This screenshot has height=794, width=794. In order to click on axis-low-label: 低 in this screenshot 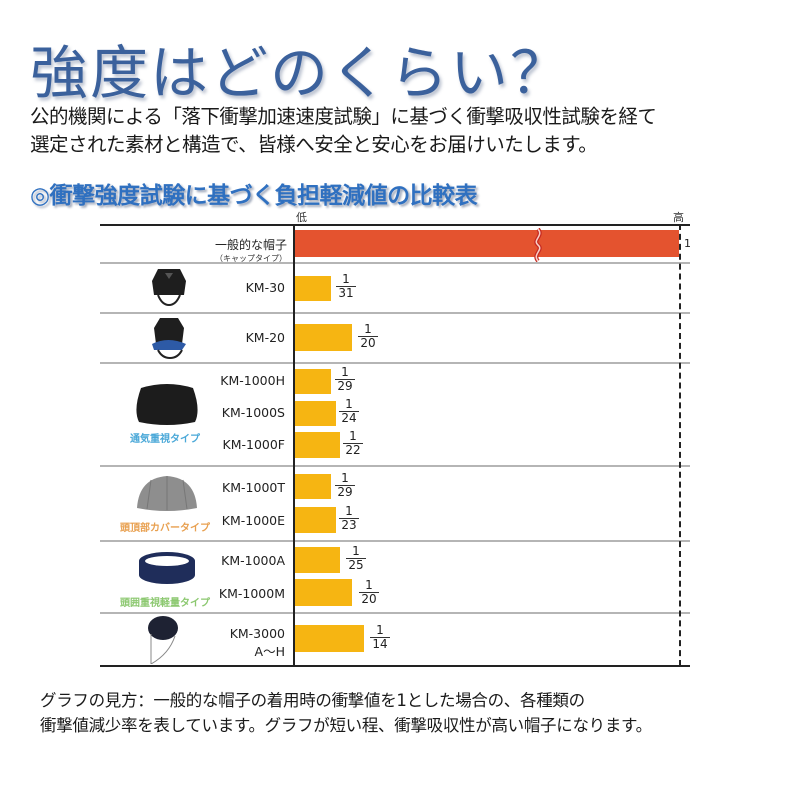, I will do `click(301, 217)`.